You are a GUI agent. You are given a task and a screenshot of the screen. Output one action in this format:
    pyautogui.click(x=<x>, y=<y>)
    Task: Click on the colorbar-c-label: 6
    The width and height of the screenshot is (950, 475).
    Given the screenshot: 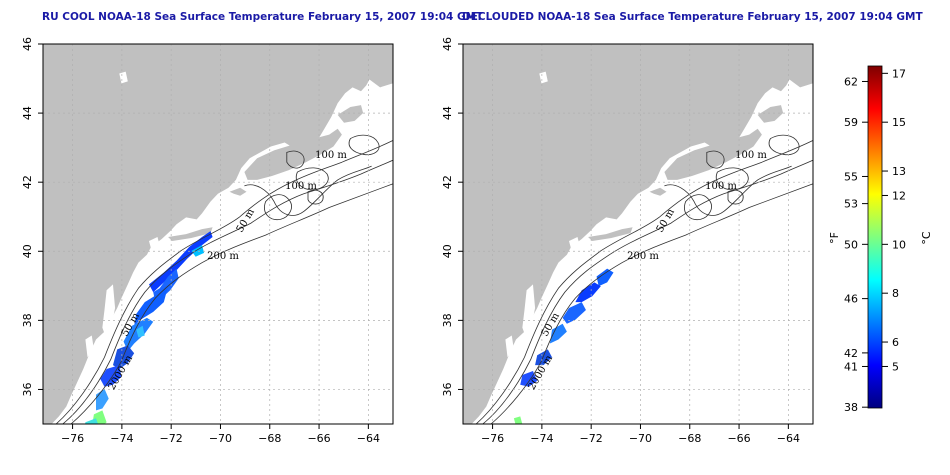 What is the action you would take?
    pyautogui.click(x=895, y=342)
    